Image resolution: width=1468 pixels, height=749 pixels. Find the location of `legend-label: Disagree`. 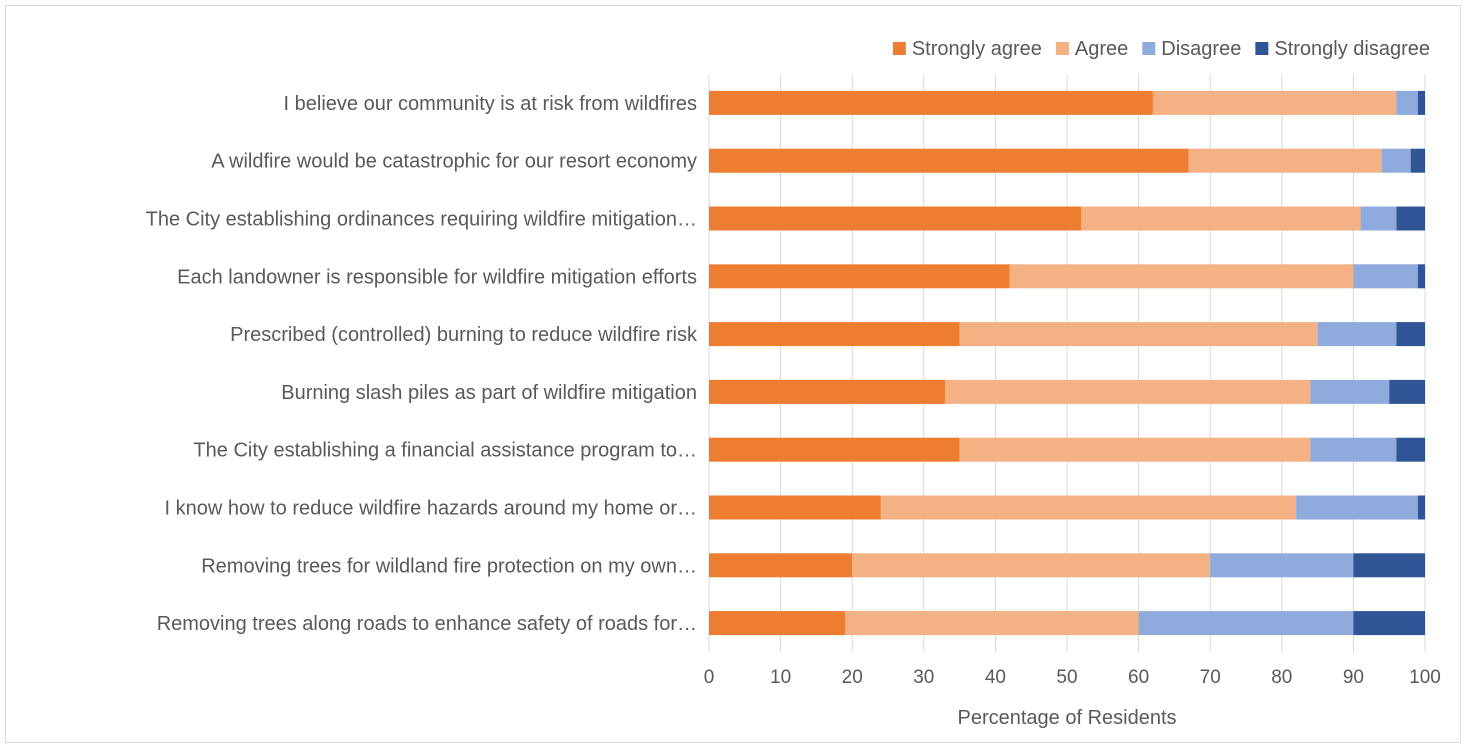

legend-label: Disagree is located at coordinates (1201, 49).